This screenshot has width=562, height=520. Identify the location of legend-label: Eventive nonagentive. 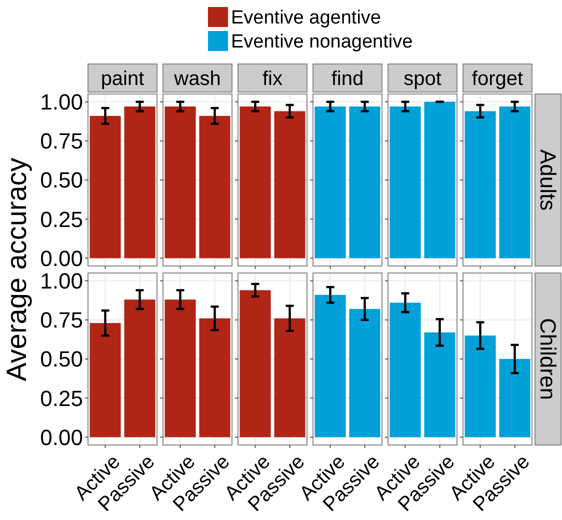
(322, 42).